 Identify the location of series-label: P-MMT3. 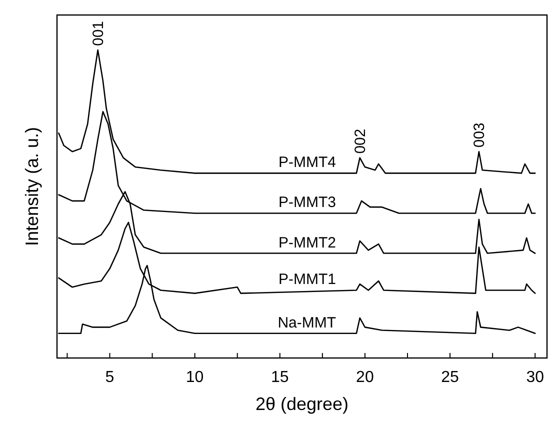
(307, 203).